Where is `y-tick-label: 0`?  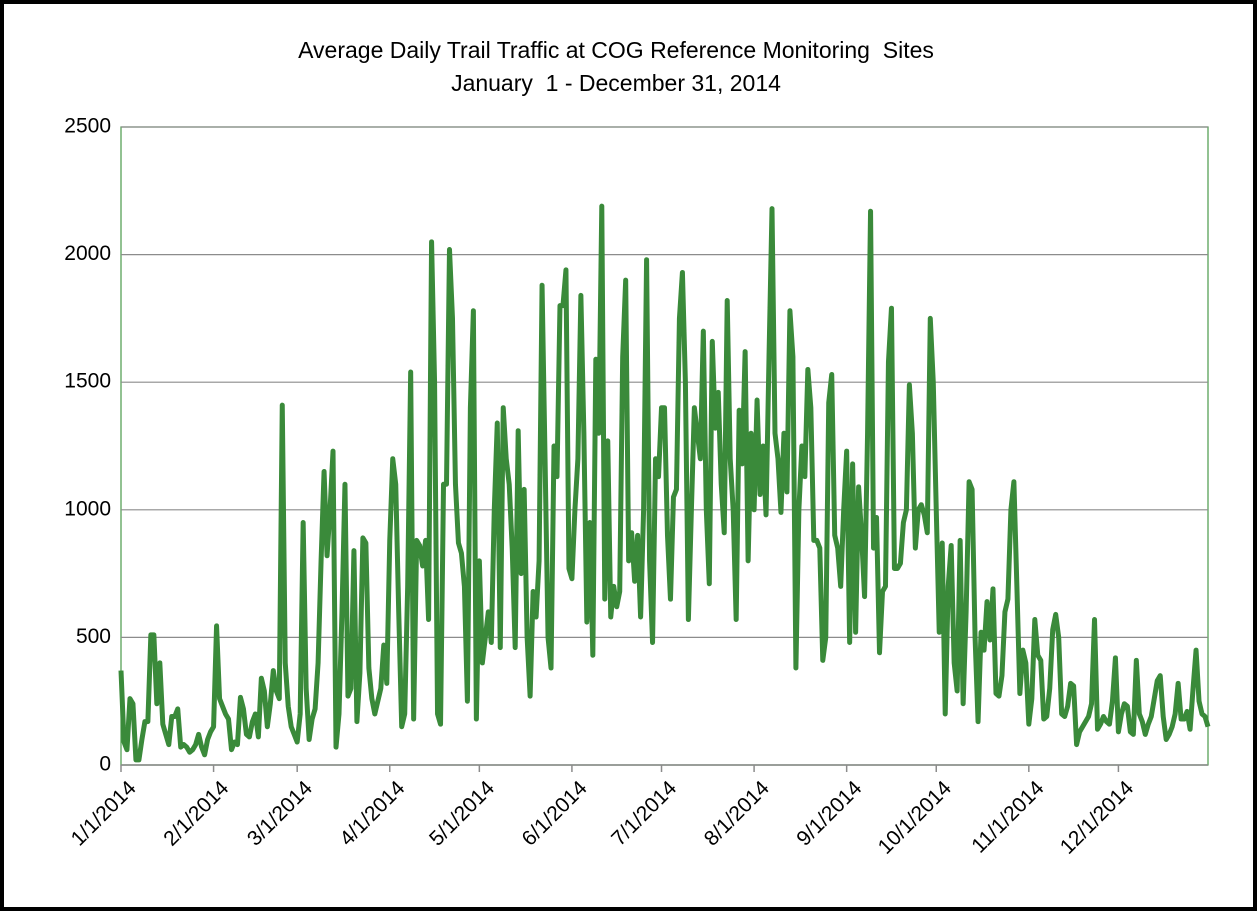
y-tick-label: 0 is located at coordinates (105, 764).